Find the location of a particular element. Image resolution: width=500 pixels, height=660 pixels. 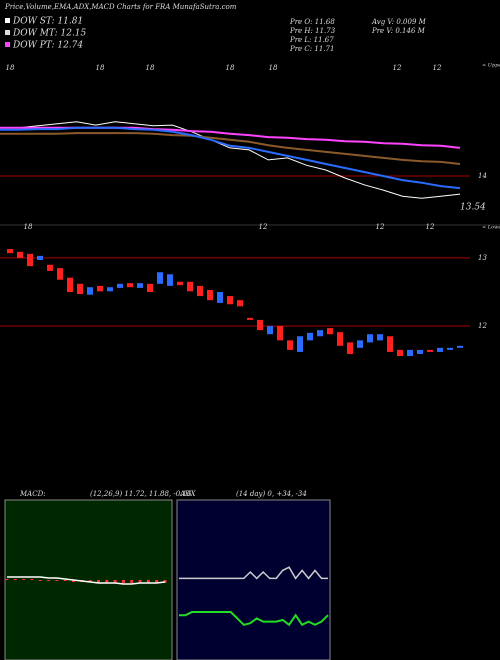

legend-label: DOW MT: 12.15 is located at coordinates (49, 34).